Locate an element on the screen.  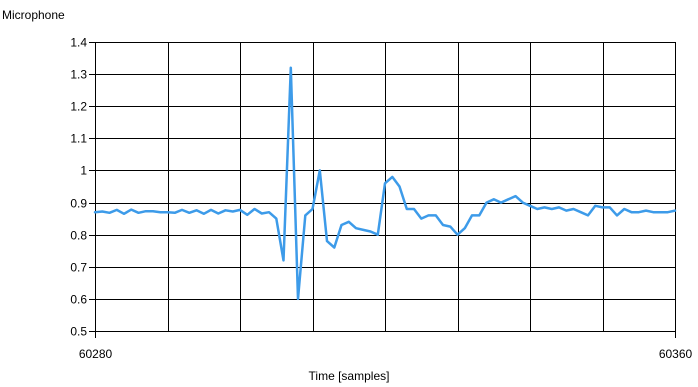
y-tick-label: 0.8 is located at coordinates (78, 236).